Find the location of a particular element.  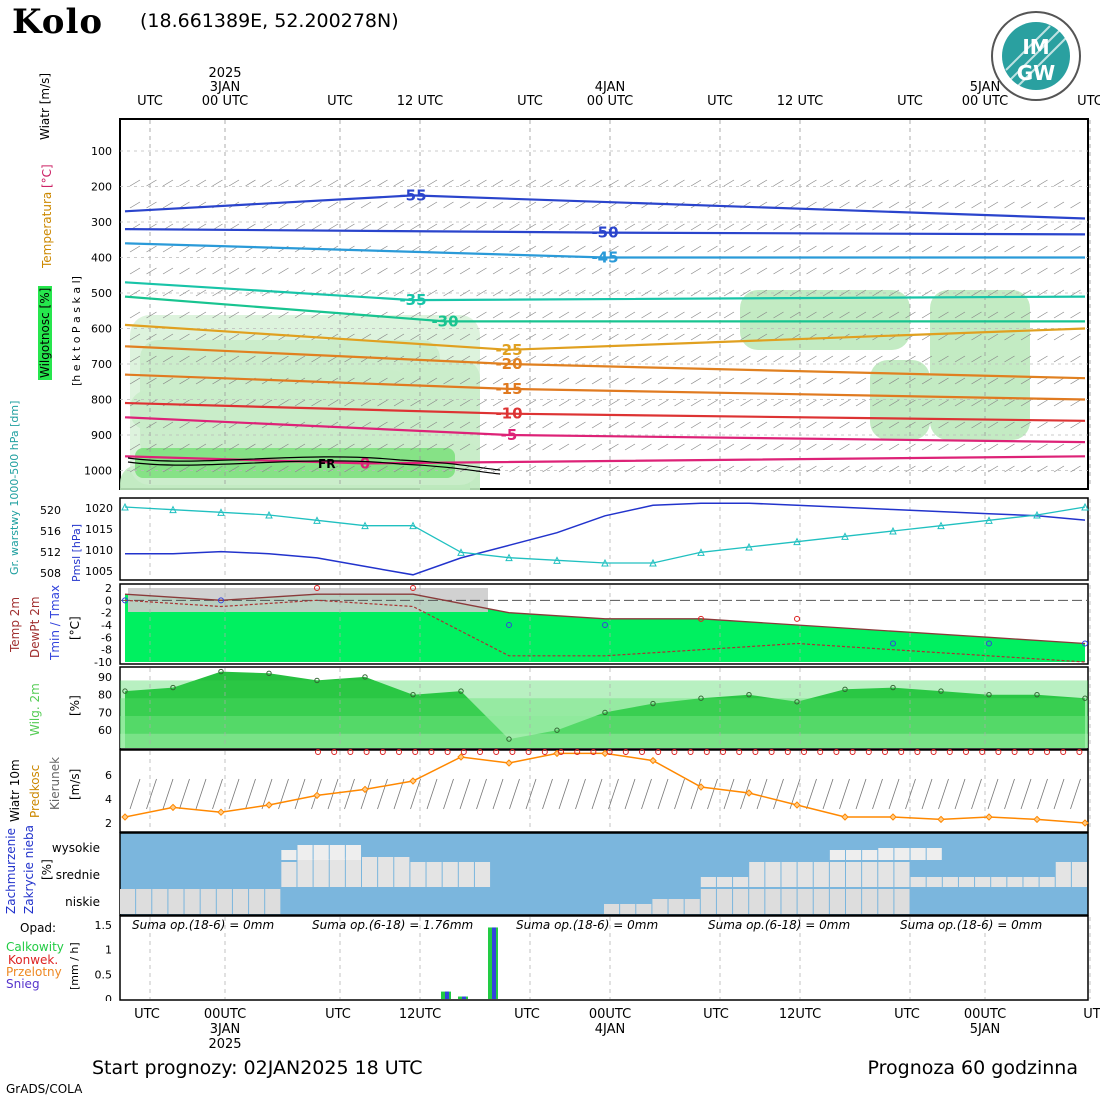

precip-legend-snow: Snieg is located at coordinates (23, 984).